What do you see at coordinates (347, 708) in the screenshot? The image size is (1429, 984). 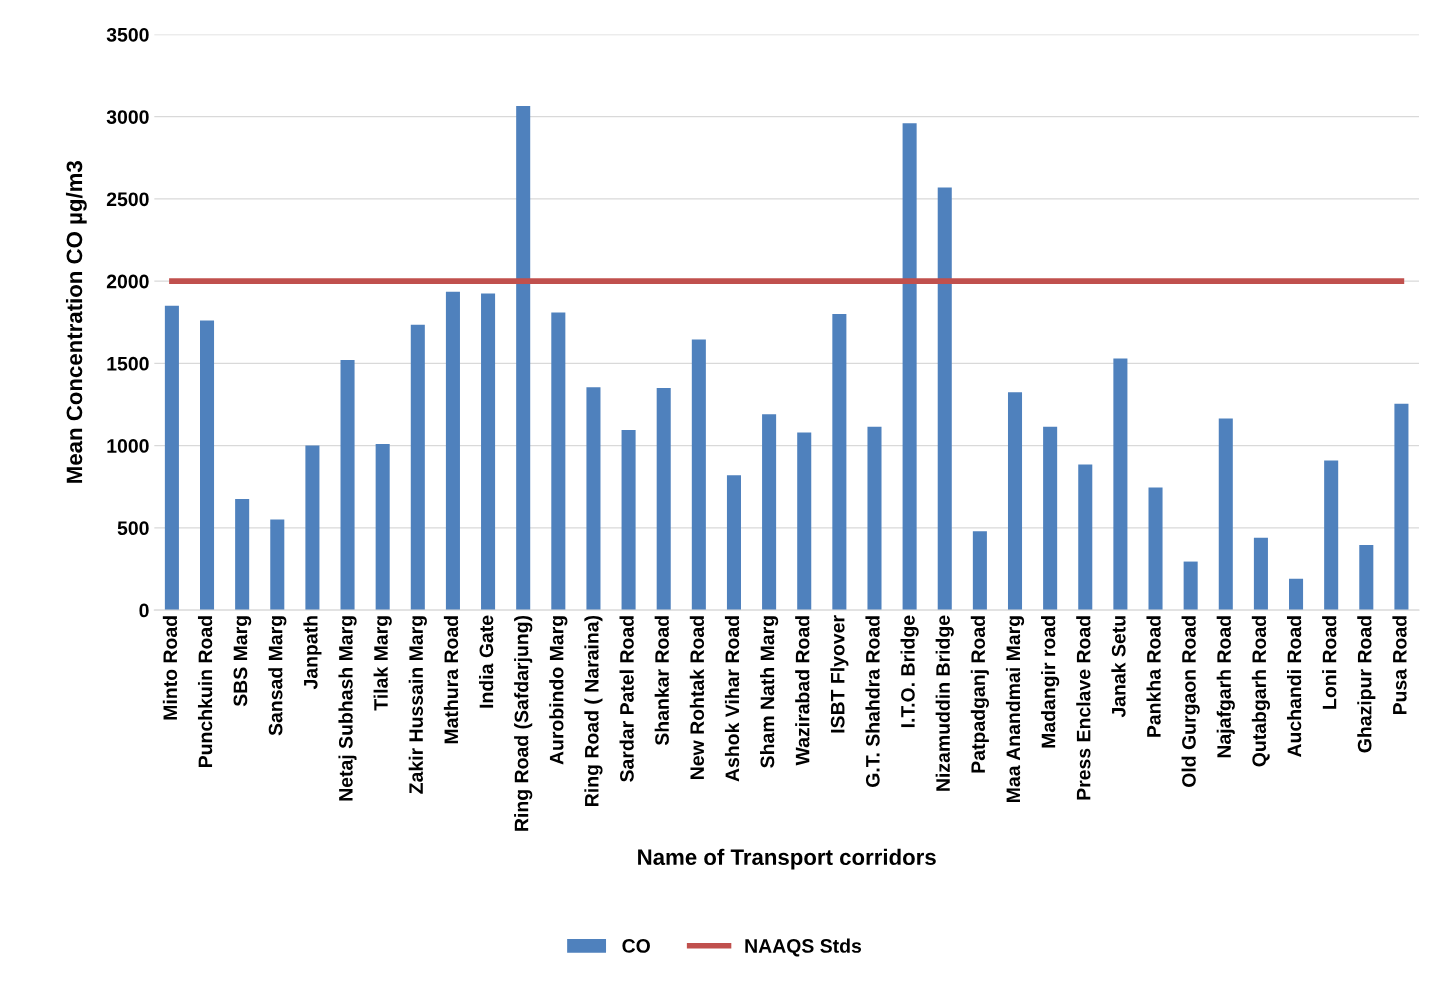 I see `x-tick-label: Netaj Subhash Marg` at bounding box center [347, 708].